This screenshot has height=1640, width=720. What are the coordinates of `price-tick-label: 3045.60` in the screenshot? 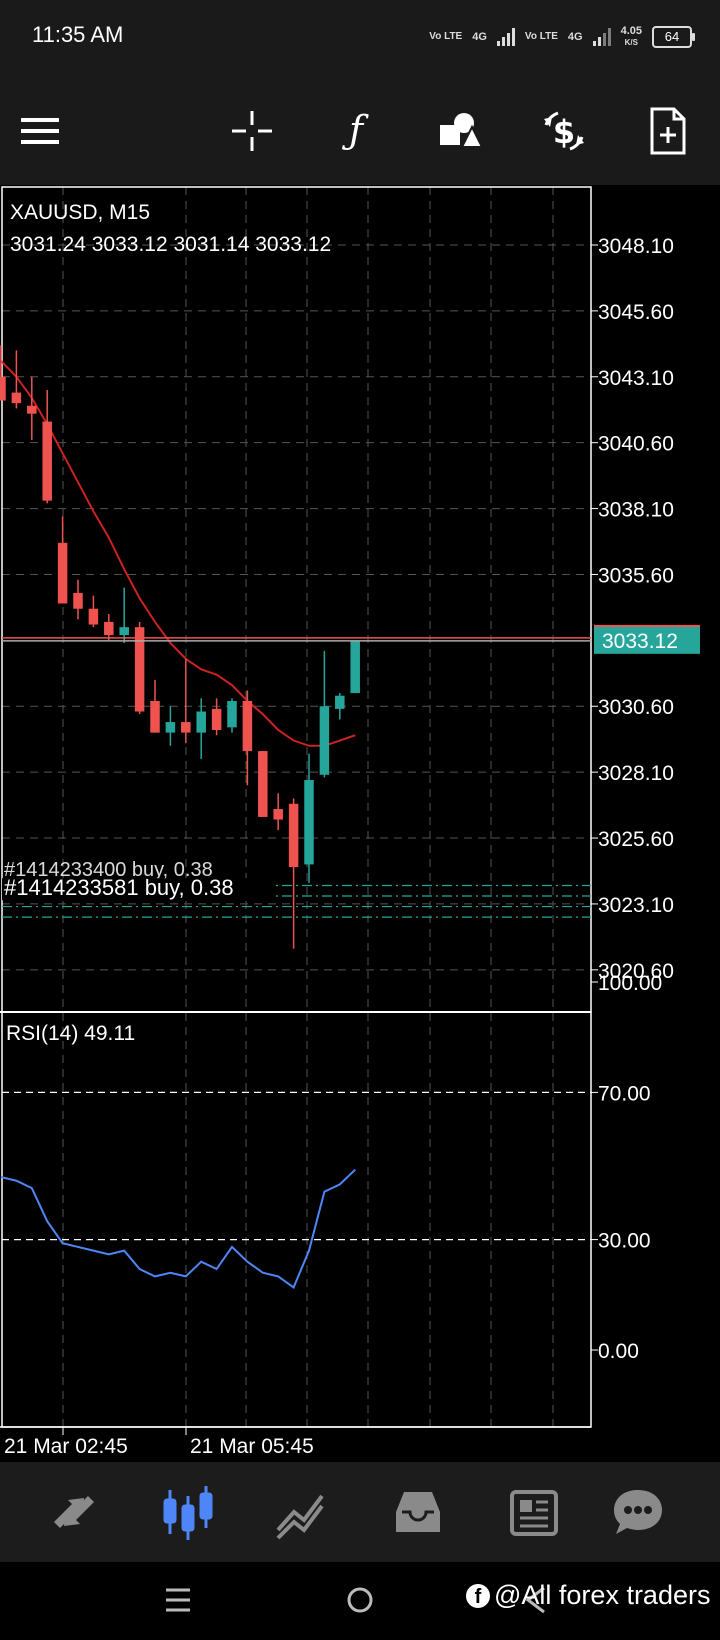 It's located at (636, 312).